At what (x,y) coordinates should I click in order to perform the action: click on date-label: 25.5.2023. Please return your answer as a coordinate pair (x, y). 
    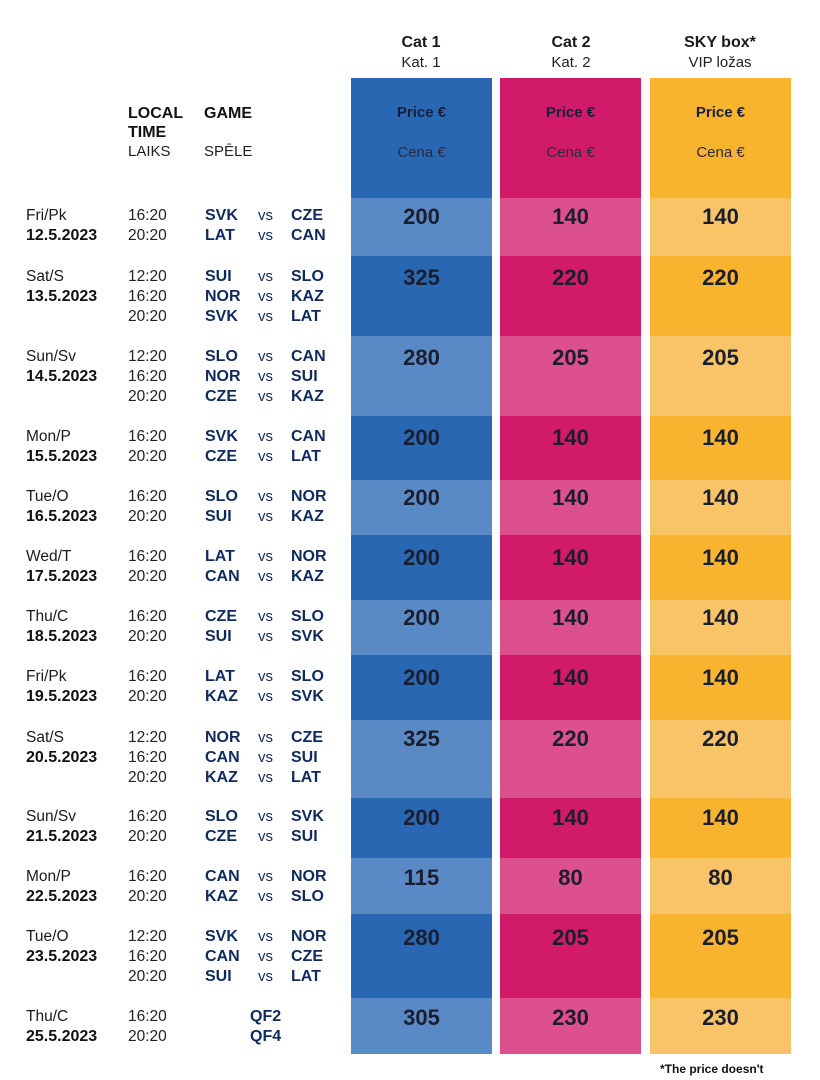
    Looking at the image, I should click on (62, 1036).